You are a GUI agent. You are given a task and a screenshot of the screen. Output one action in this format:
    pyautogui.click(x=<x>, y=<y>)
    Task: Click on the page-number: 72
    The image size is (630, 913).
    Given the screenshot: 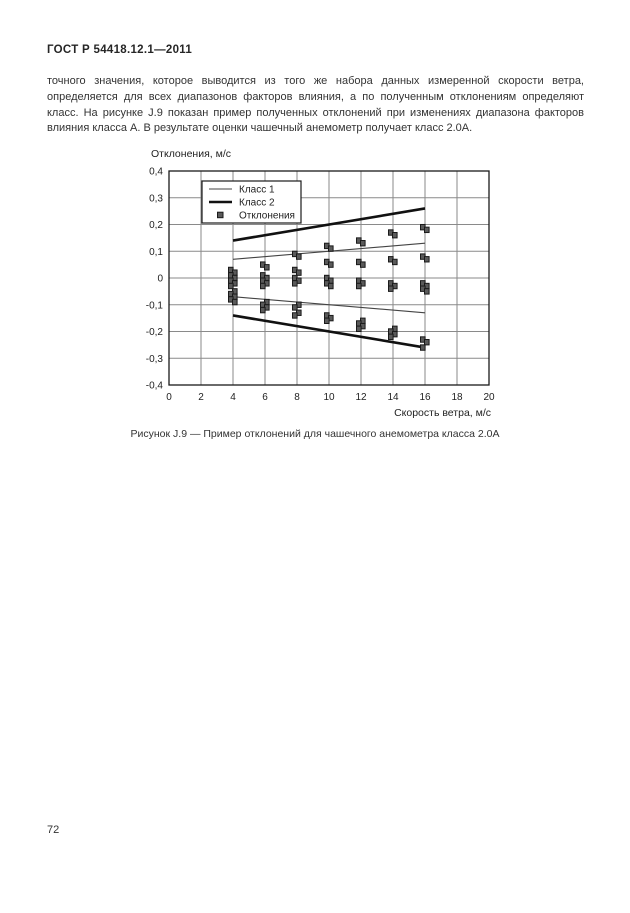 What is the action you would take?
    pyautogui.click(x=53, y=830)
    